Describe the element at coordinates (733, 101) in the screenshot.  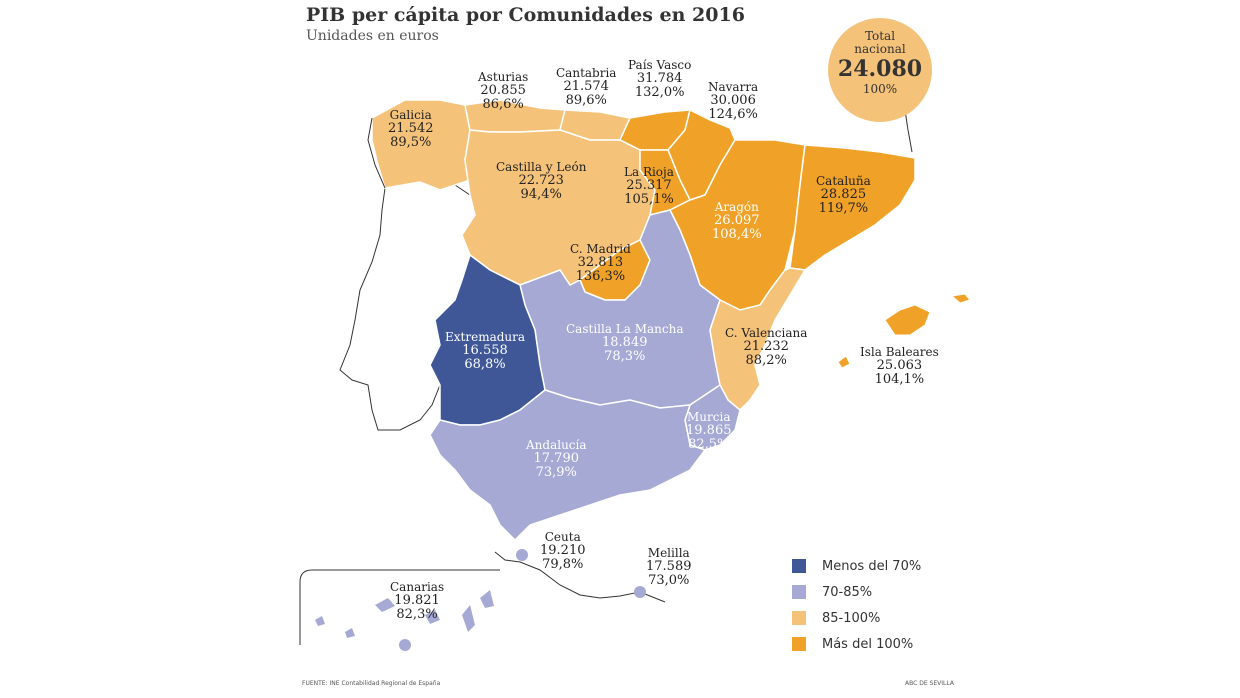
I see `label-navarra: Navarra 30.006 124,6%` at that location.